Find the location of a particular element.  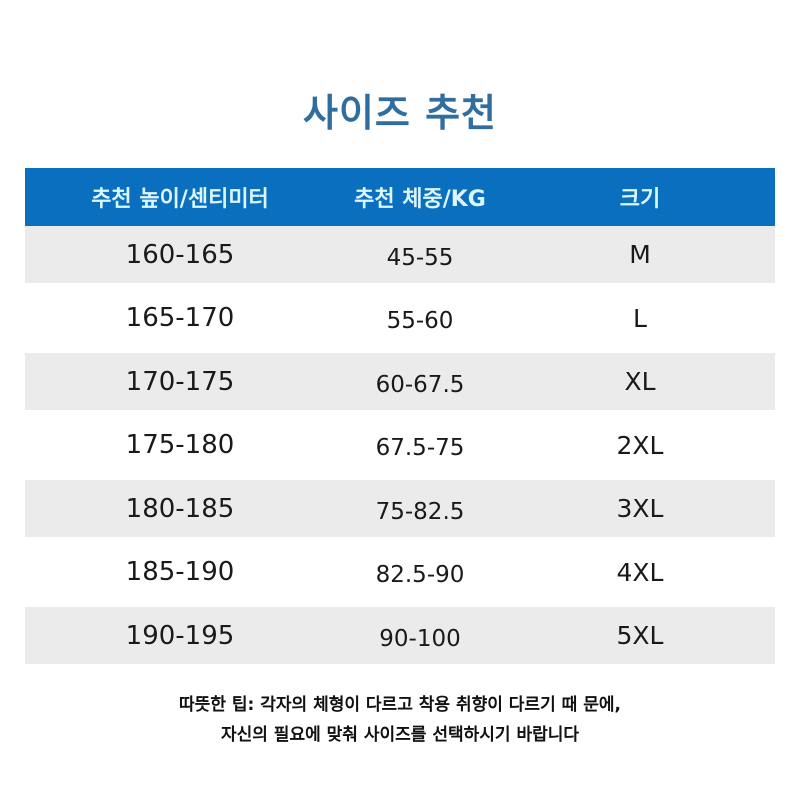

cell-height: 165-170 is located at coordinates (180, 318).